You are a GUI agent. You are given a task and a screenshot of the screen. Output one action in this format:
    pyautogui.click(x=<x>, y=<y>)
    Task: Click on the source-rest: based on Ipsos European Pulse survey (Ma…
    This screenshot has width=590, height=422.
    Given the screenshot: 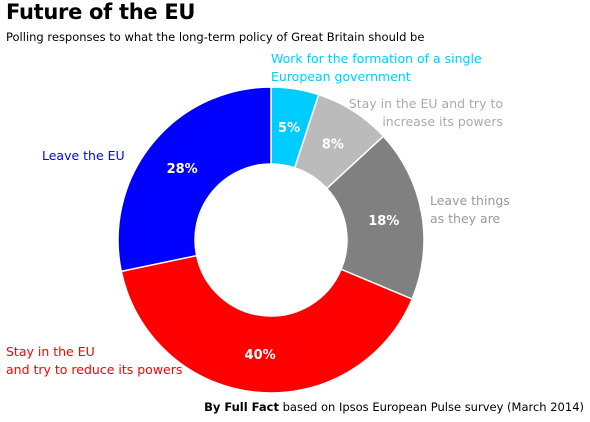 What is the action you would take?
    pyautogui.click(x=433, y=407)
    